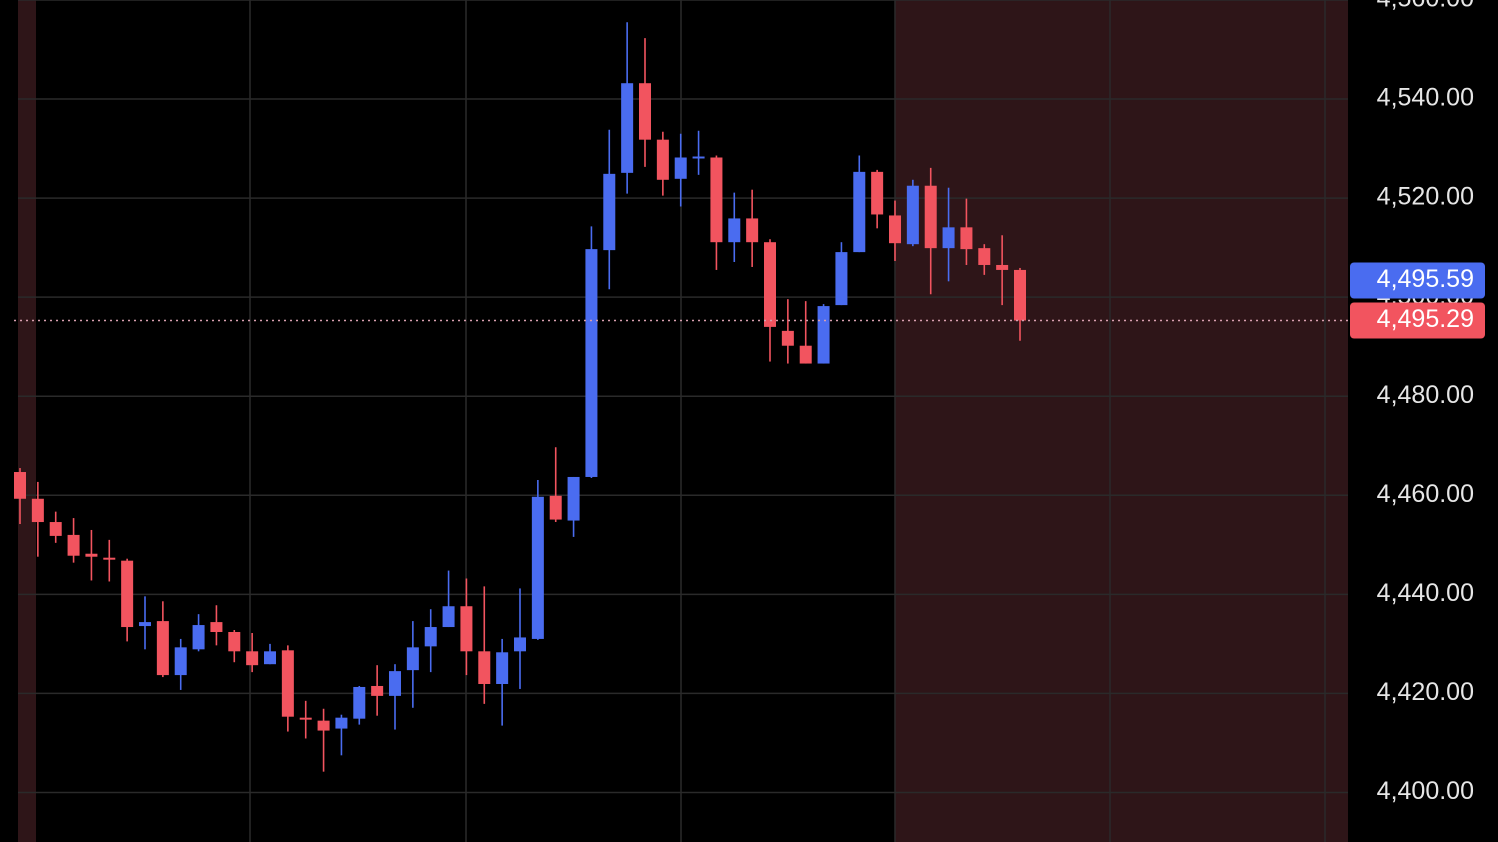  I want to click on y-tick-label: 4,480.00, so click(1425, 395).